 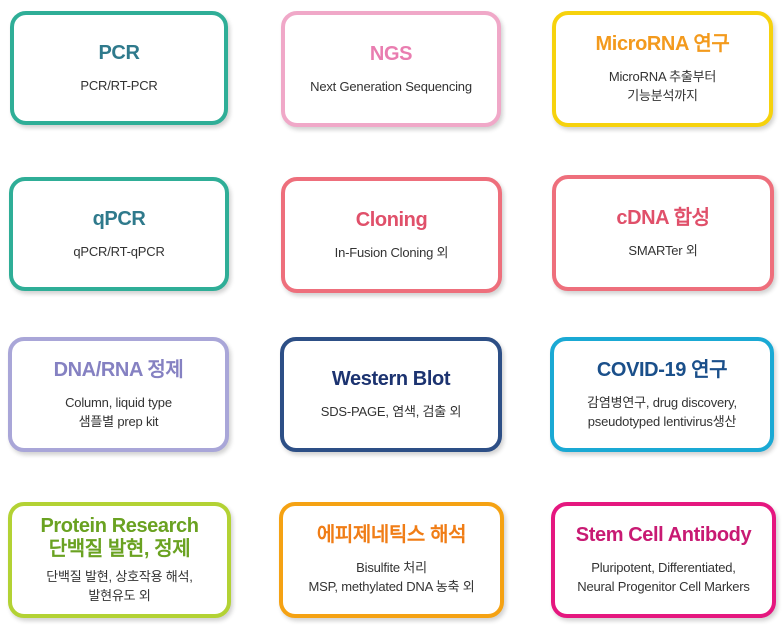 What do you see at coordinates (662, 95) in the screenshot?
I see `card-description-line: 기능분석까지` at bounding box center [662, 95].